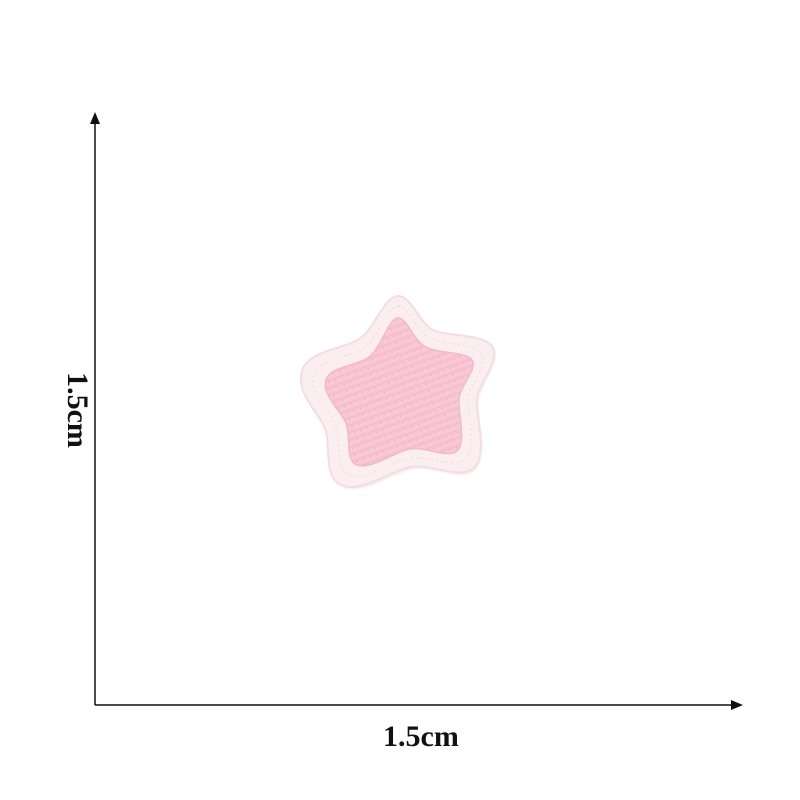  I want to click on height-label: 1.5cm, so click(77, 410).